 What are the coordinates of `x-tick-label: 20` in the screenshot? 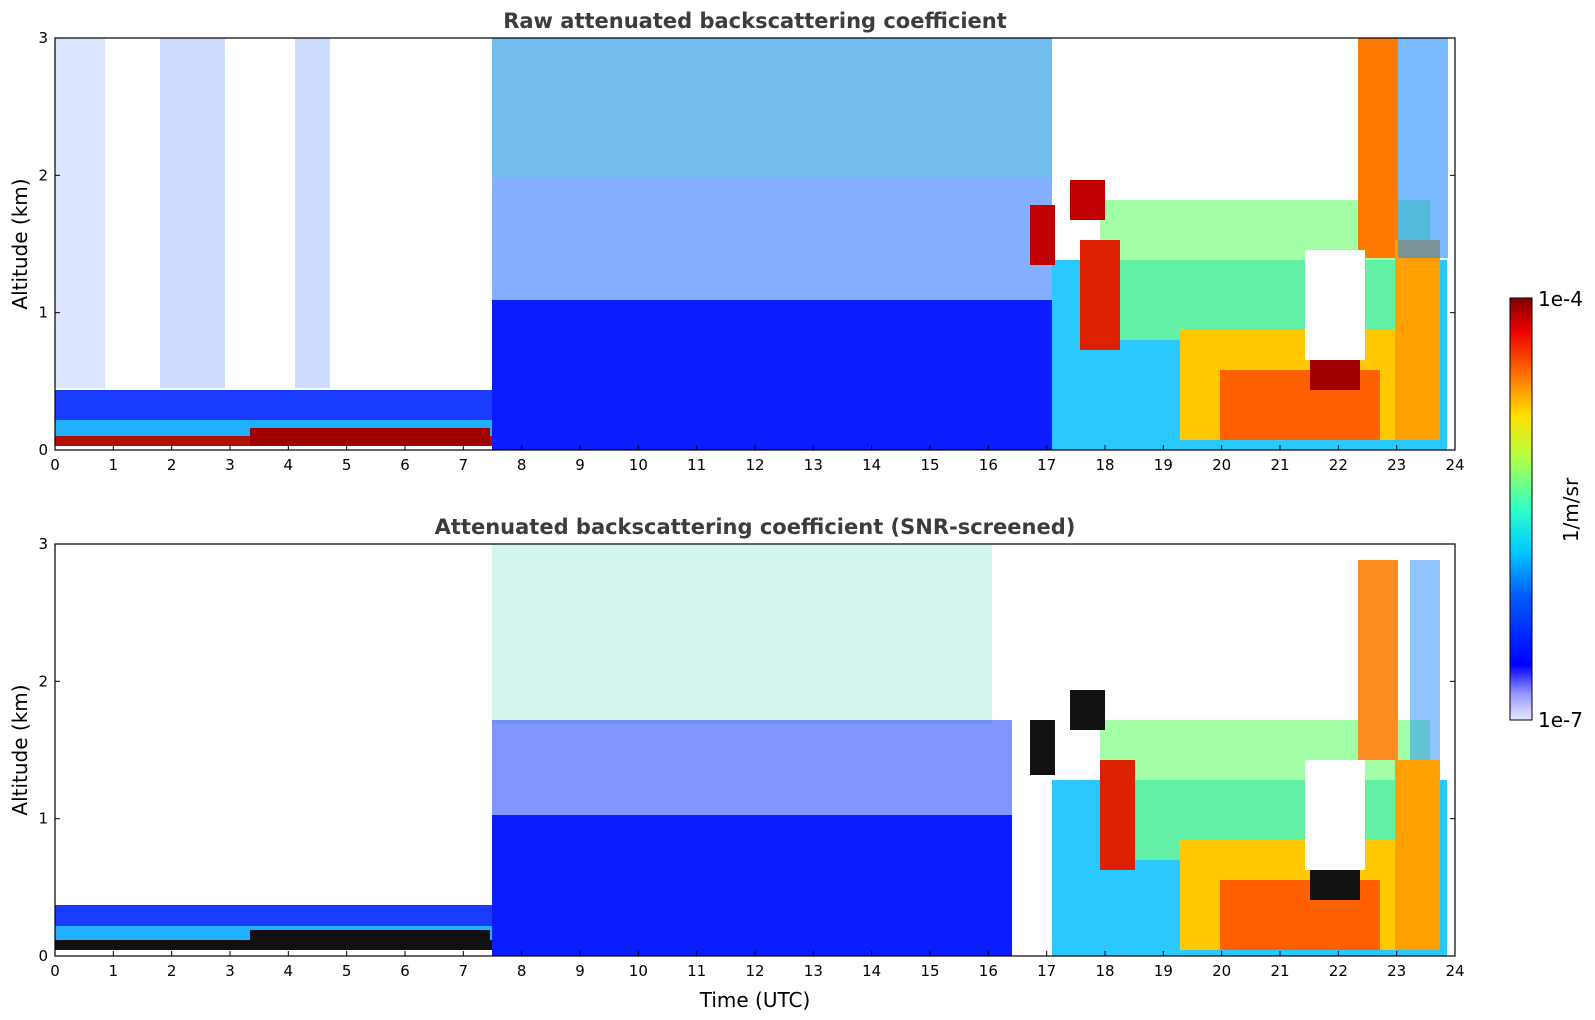 It's located at (1221, 971).